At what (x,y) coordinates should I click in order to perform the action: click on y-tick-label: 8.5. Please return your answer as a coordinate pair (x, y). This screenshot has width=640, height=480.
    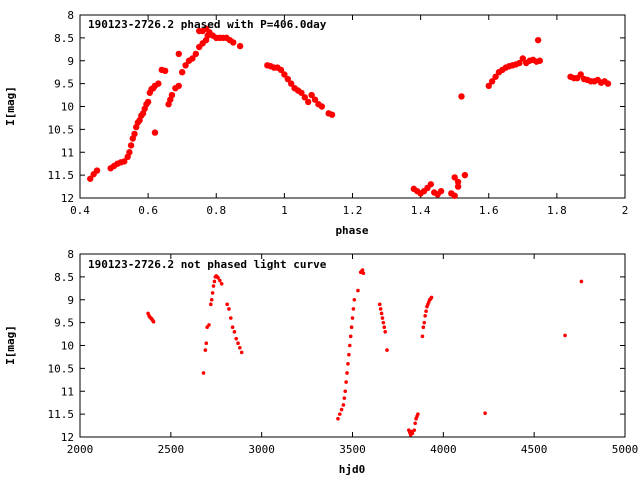
    Looking at the image, I should click on (64, 277).